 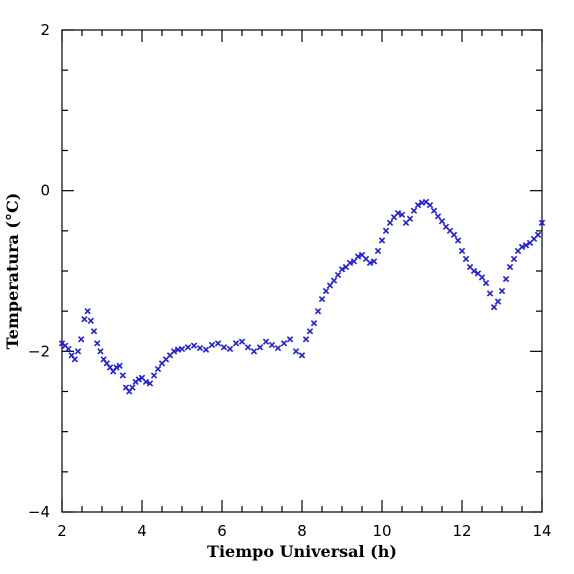 I want to click on x-axis-label: Tiempo Universal (h), so click(x=302, y=551).